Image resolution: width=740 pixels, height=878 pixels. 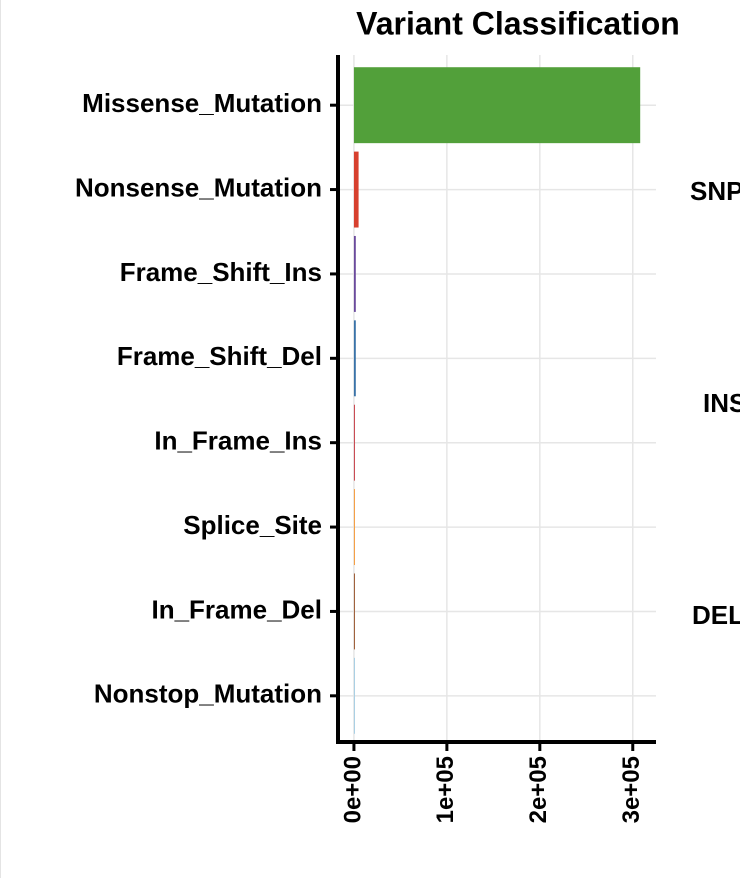 What do you see at coordinates (208, 694) in the screenshot?
I see `y-tick-label: Nonstop_Mutation` at bounding box center [208, 694].